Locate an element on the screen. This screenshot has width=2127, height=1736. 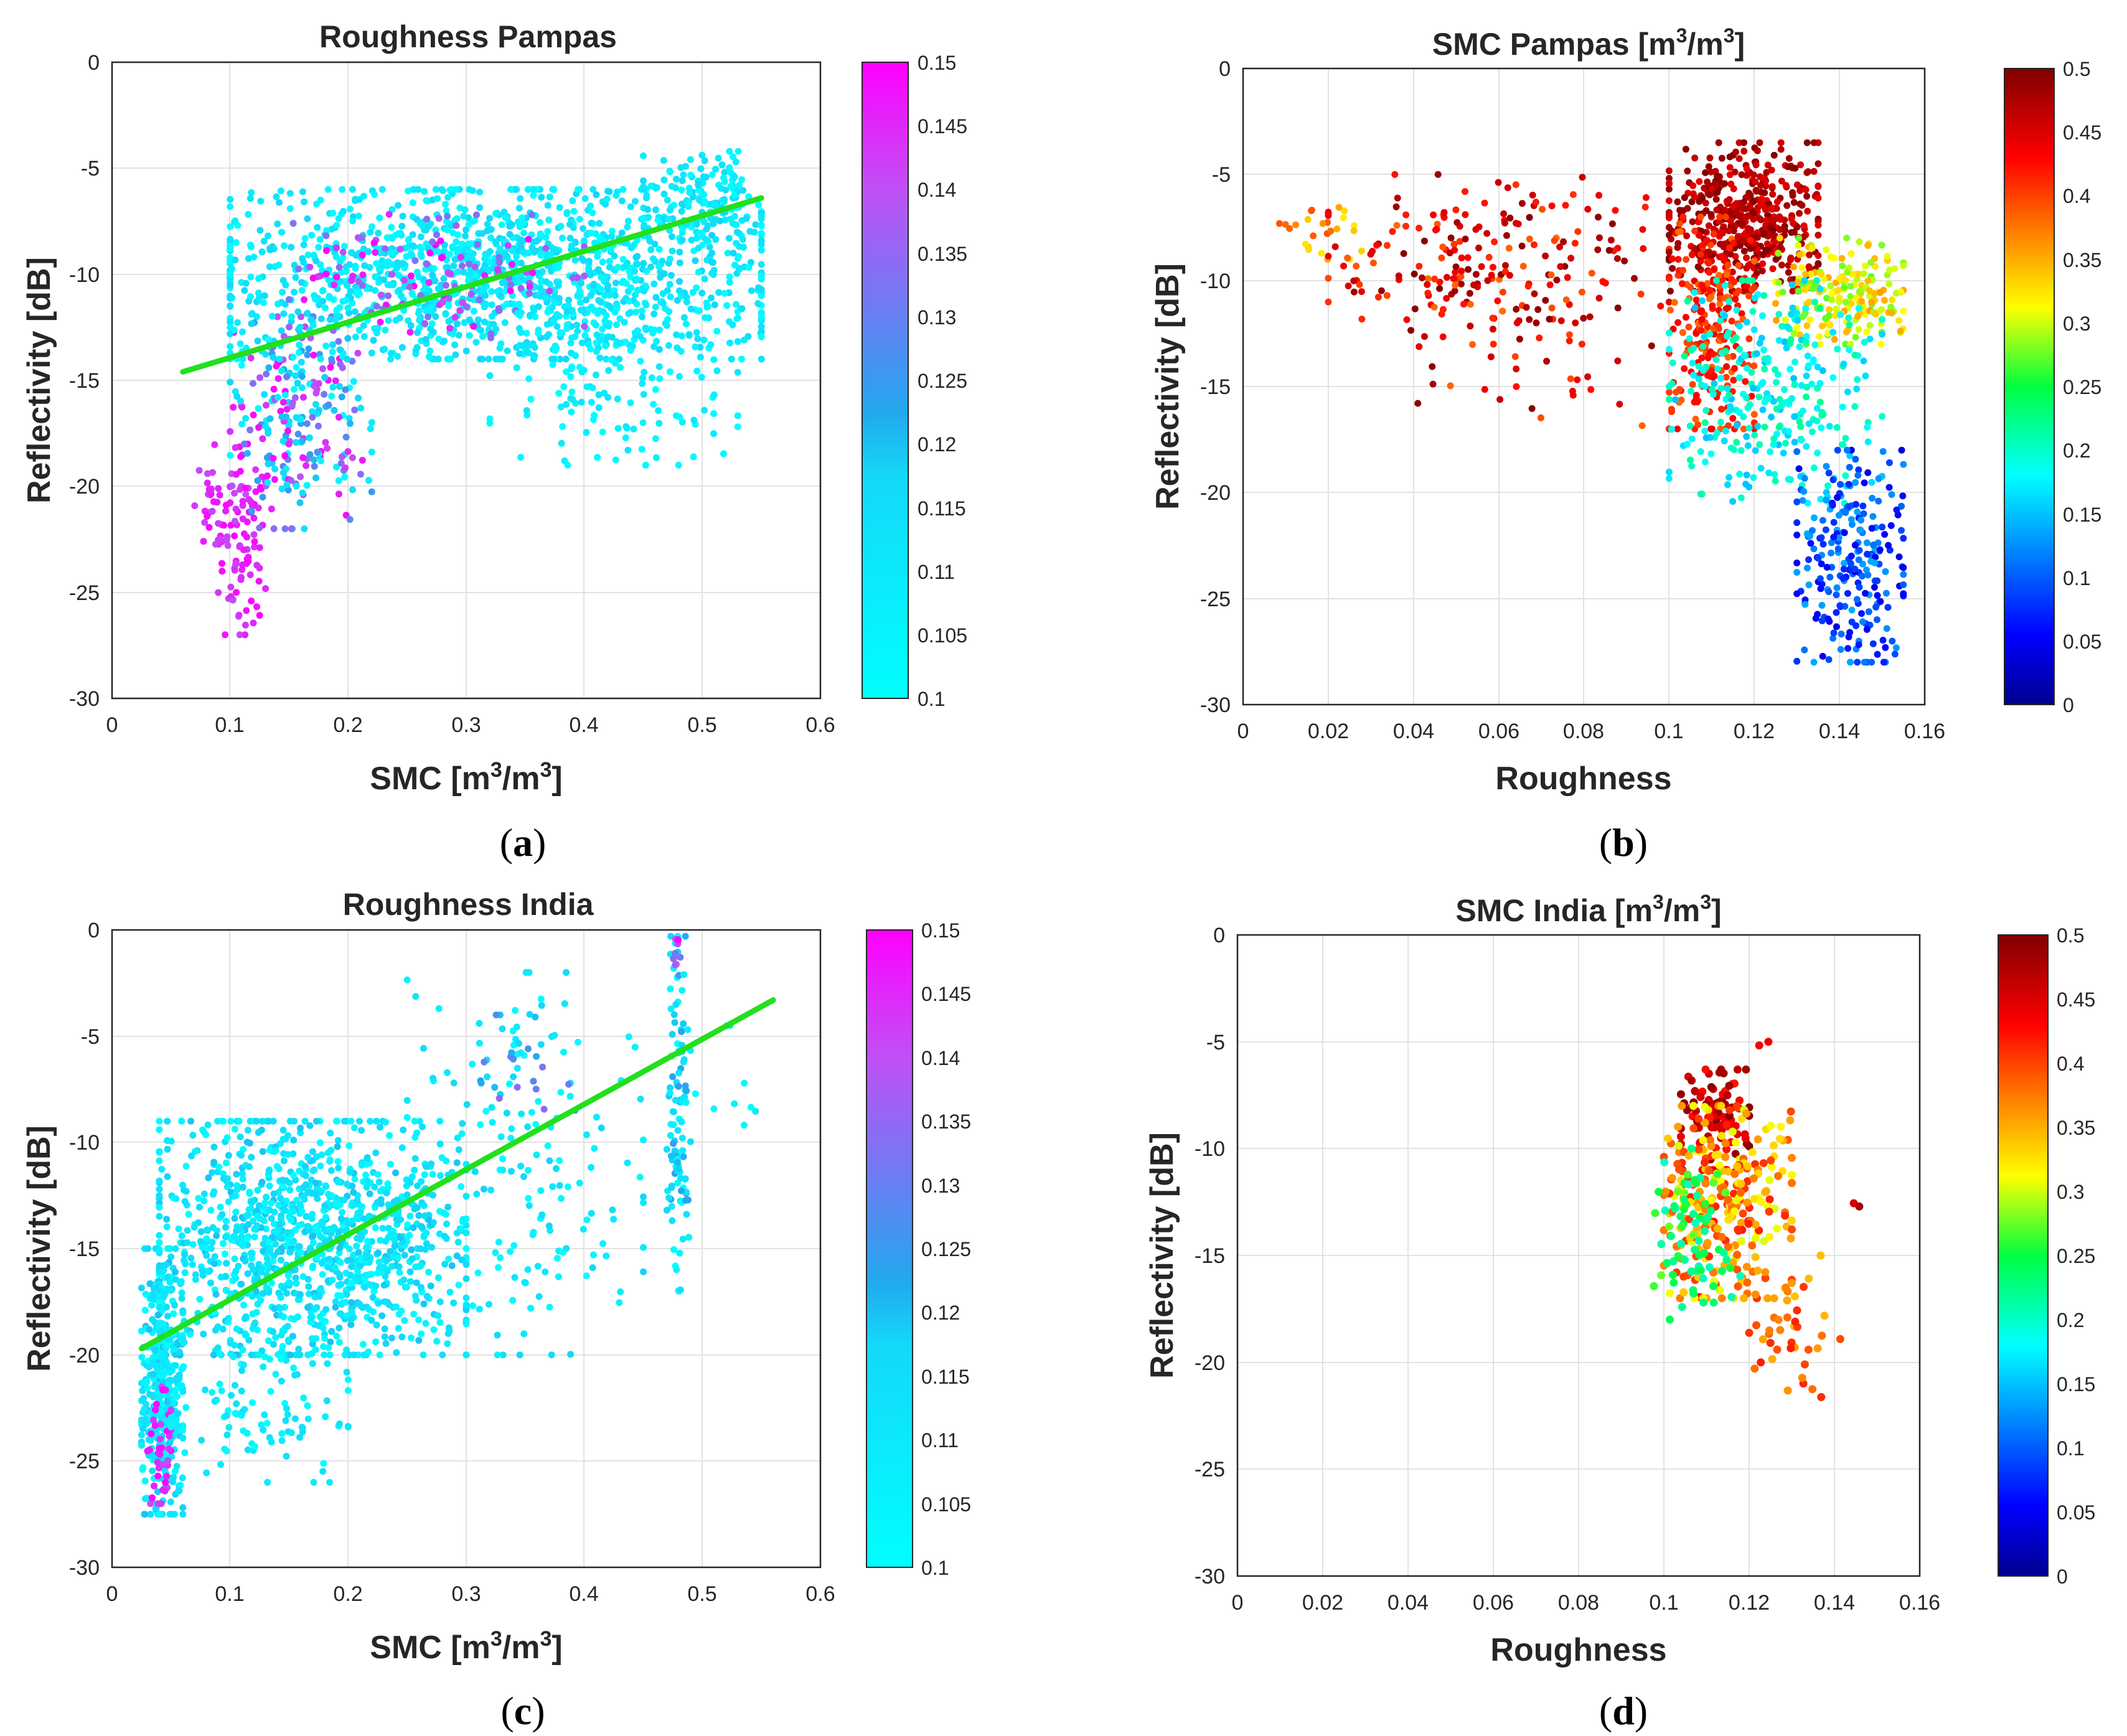
colorbar-tick-label: 0.15 is located at coordinates (937, 63).